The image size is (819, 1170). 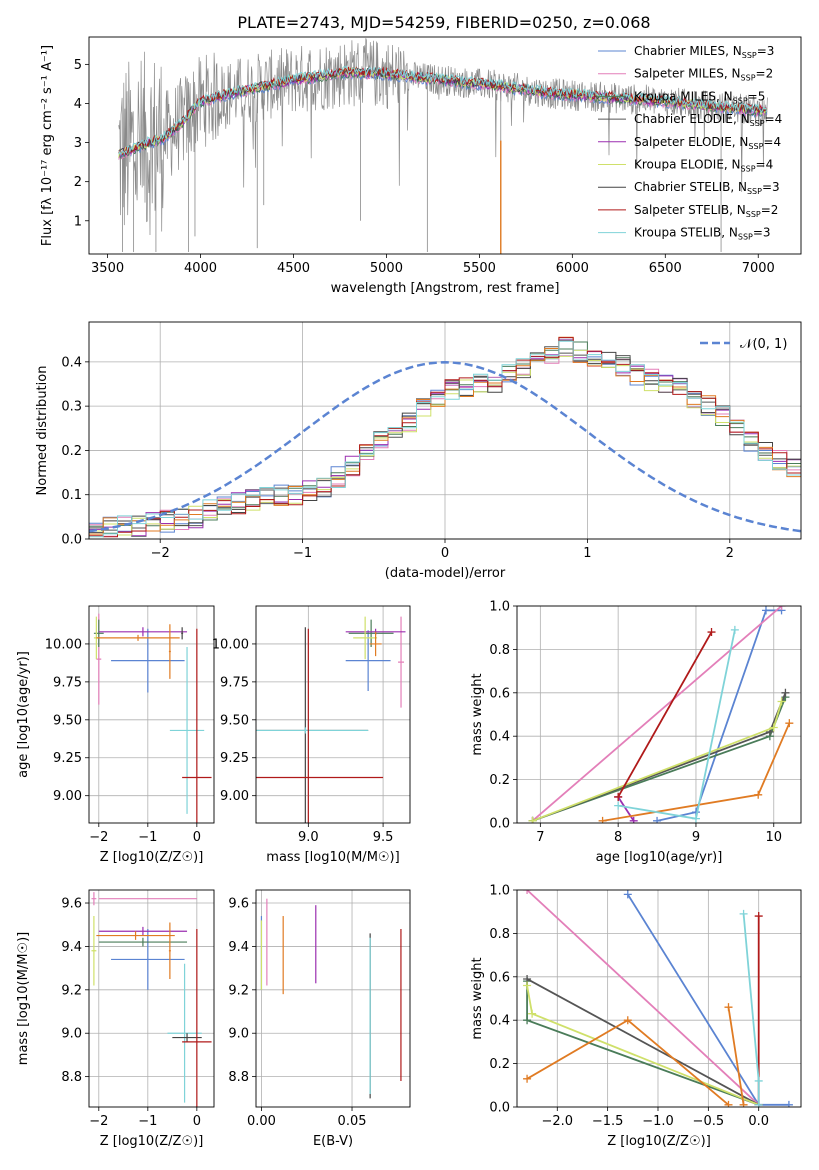 I want to click on y-tick-label: 0.3, so click(x=71, y=407).